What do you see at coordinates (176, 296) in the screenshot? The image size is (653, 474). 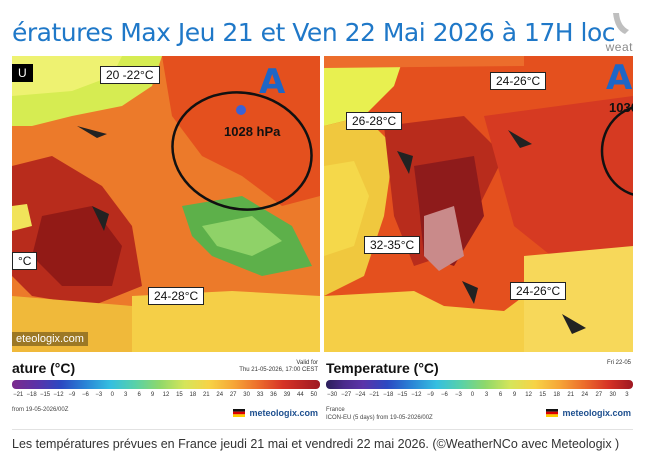 I see `temp-label-southeast: 24-28°C` at bounding box center [176, 296].